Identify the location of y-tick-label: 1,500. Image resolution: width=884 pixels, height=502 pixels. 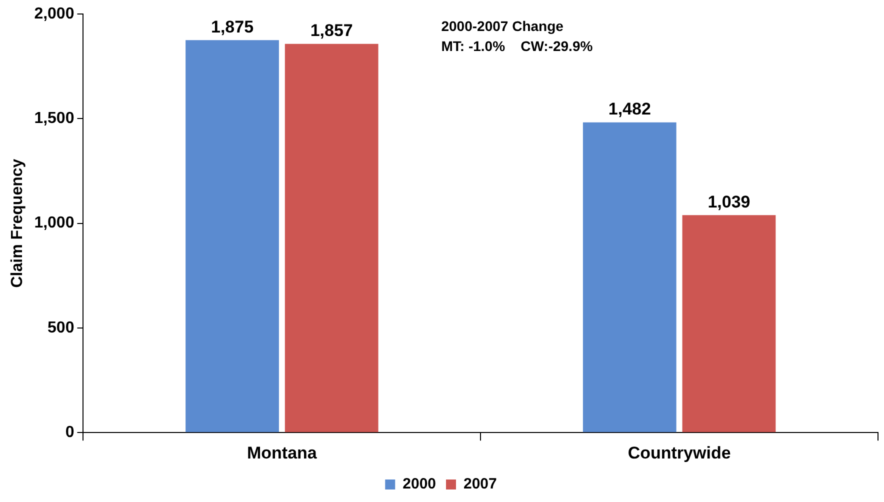
(54, 119).